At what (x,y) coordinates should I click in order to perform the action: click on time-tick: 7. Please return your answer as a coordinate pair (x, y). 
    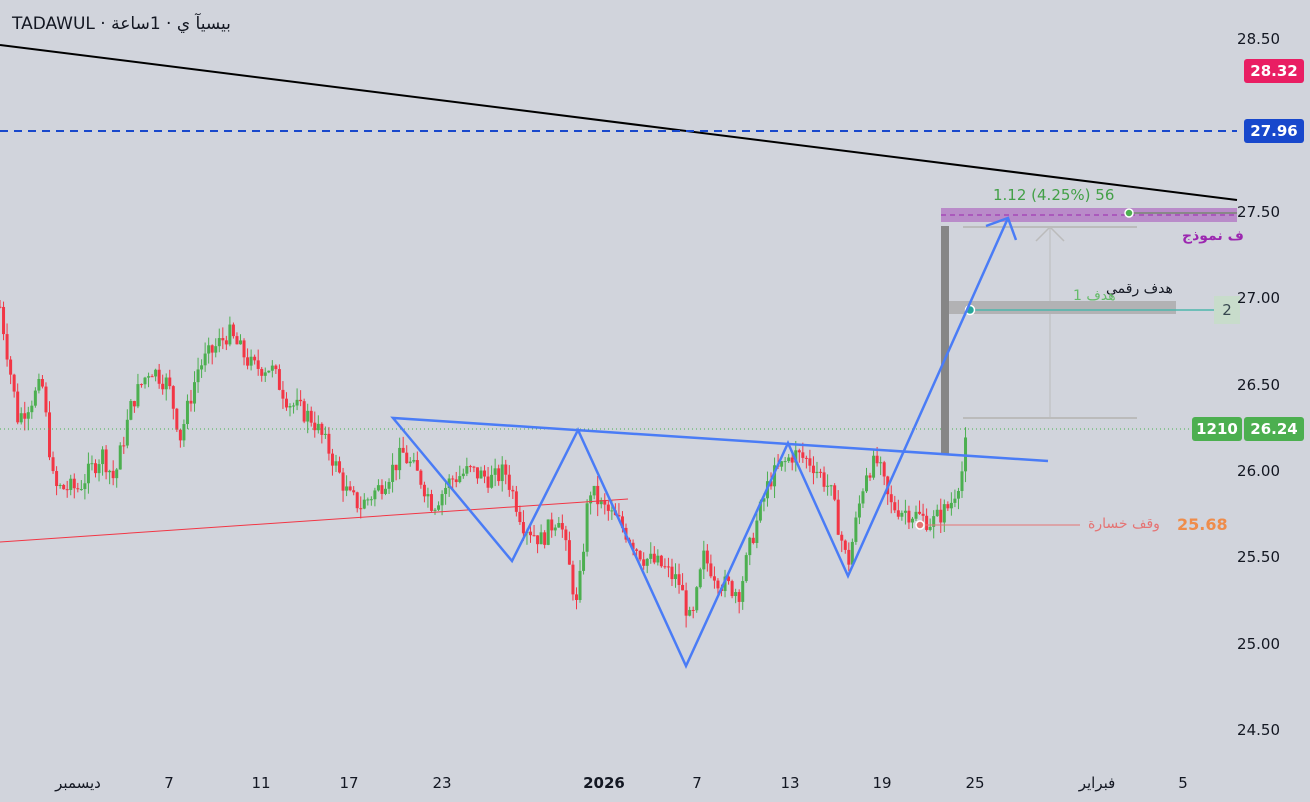
    Looking at the image, I should click on (697, 783).